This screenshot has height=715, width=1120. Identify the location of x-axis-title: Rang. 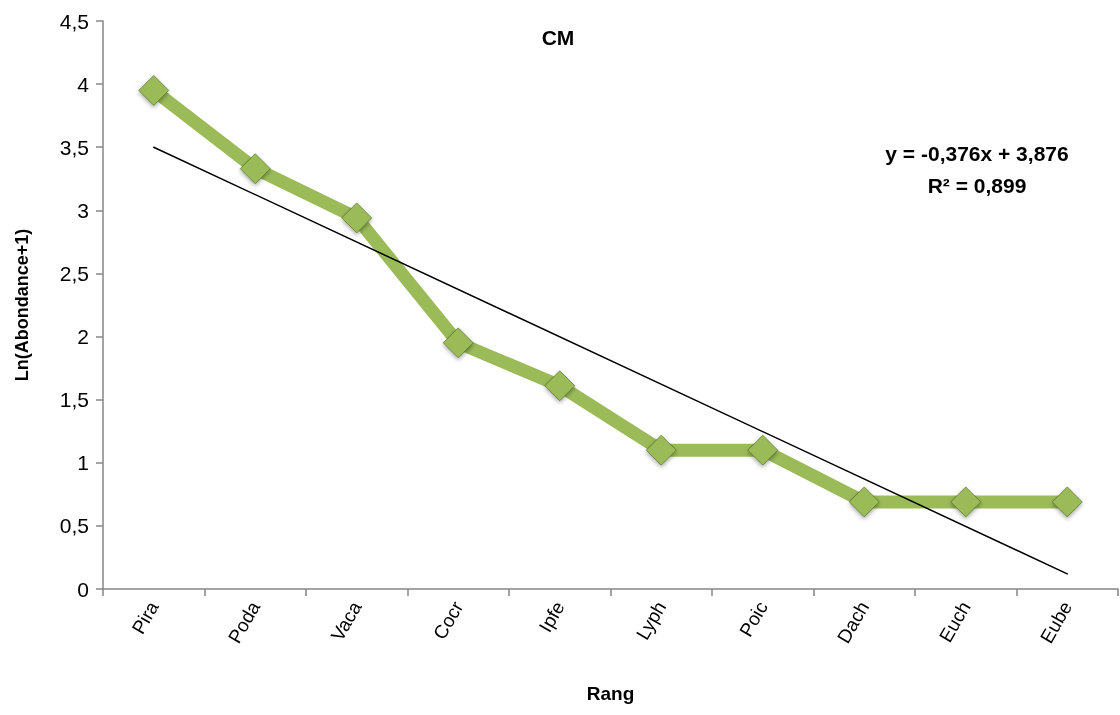
(610, 693).